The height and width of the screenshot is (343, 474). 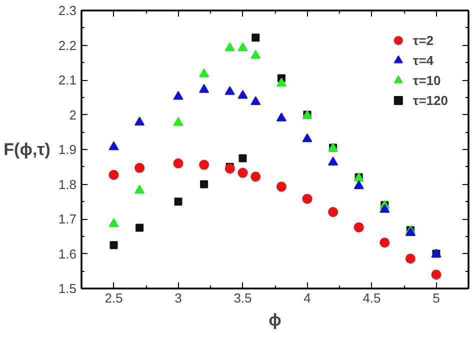 I want to click on y-tick-label: 2.3, so click(x=67, y=10).